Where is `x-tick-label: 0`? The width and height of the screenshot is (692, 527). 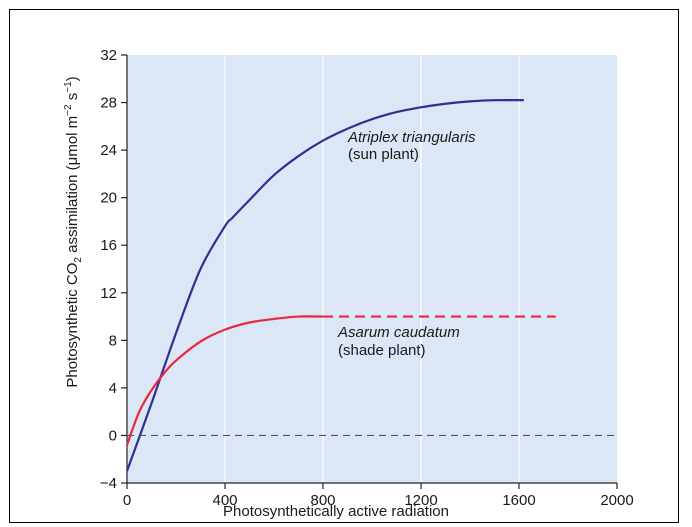 x-tick-label: 0 is located at coordinates (127, 500).